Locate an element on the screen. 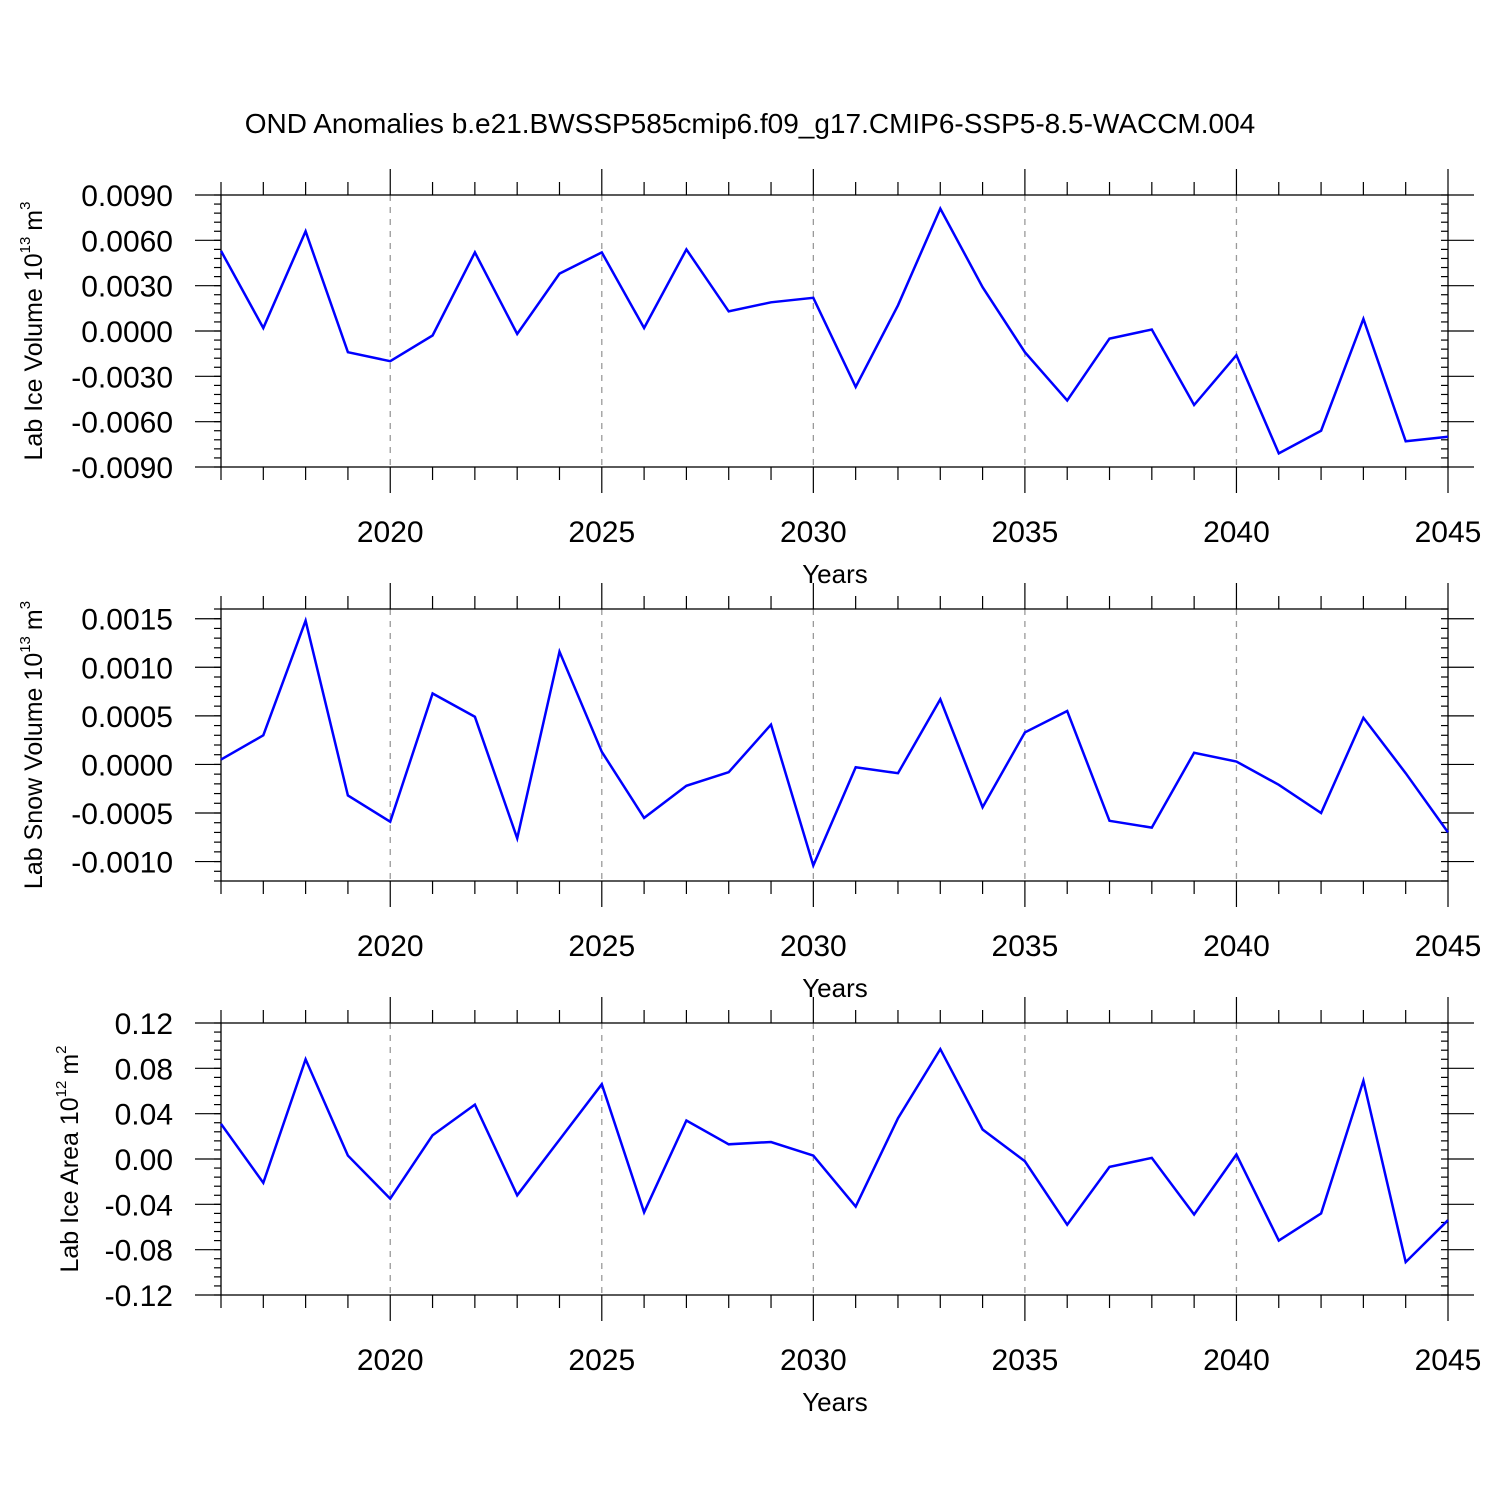  y-tick-label: 0.0030 is located at coordinates (127, 287).